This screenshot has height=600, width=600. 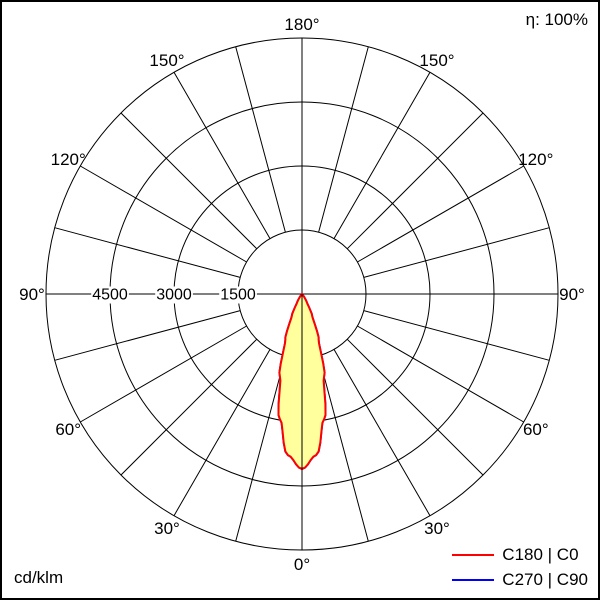 What do you see at coordinates (520, 567) in the screenshot?
I see `legend: C180 | C0 C270 | C90` at bounding box center [520, 567].